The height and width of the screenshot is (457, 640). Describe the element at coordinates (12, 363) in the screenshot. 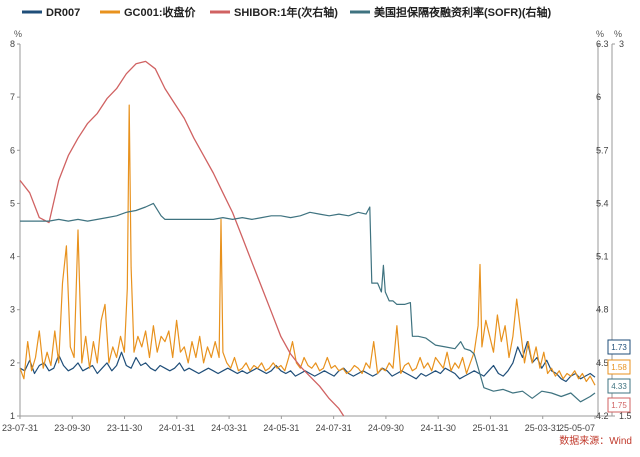

I see `left-tick-label: 2` at that location.